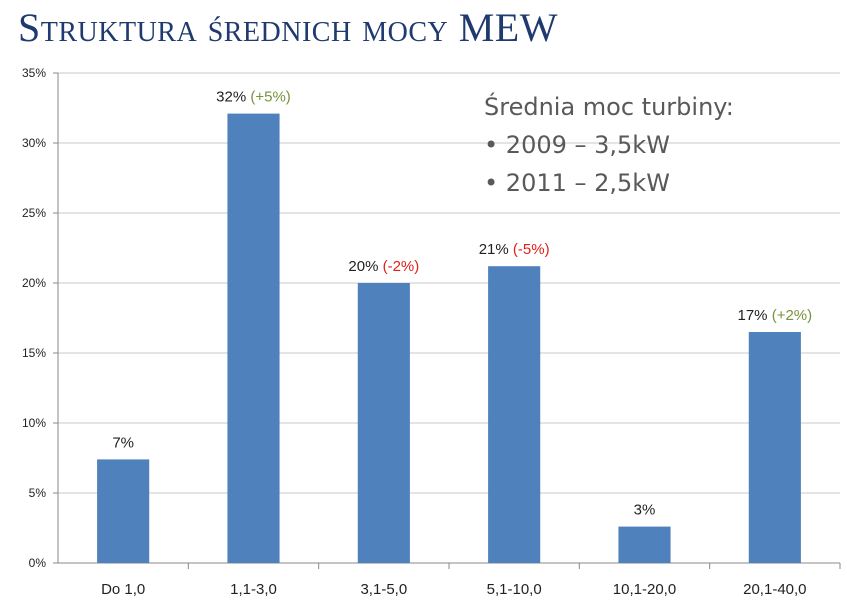 This screenshot has height=613, width=847. What do you see at coordinates (644, 589) in the screenshot?
I see `x-category-label: 10,1-20,0` at bounding box center [644, 589].